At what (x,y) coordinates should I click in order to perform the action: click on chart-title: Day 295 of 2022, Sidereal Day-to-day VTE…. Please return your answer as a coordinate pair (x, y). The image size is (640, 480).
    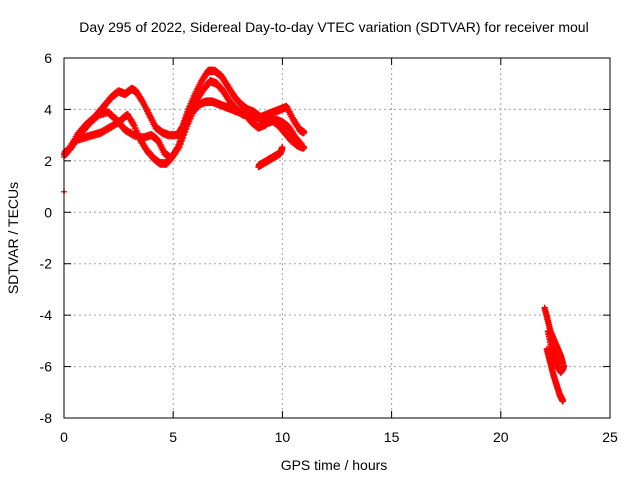
    Looking at the image, I should click on (333, 27).